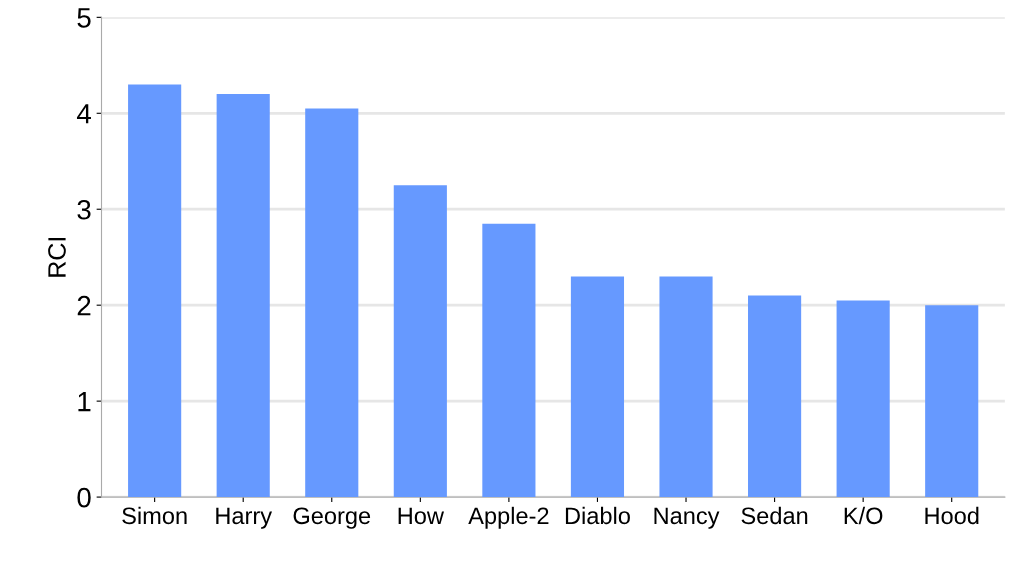 This screenshot has height=578, width=1015. What do you see at coordinates (84, 305) in the screenshot?
I see `y-tick-label: 2` at bounding box center [84, 305].